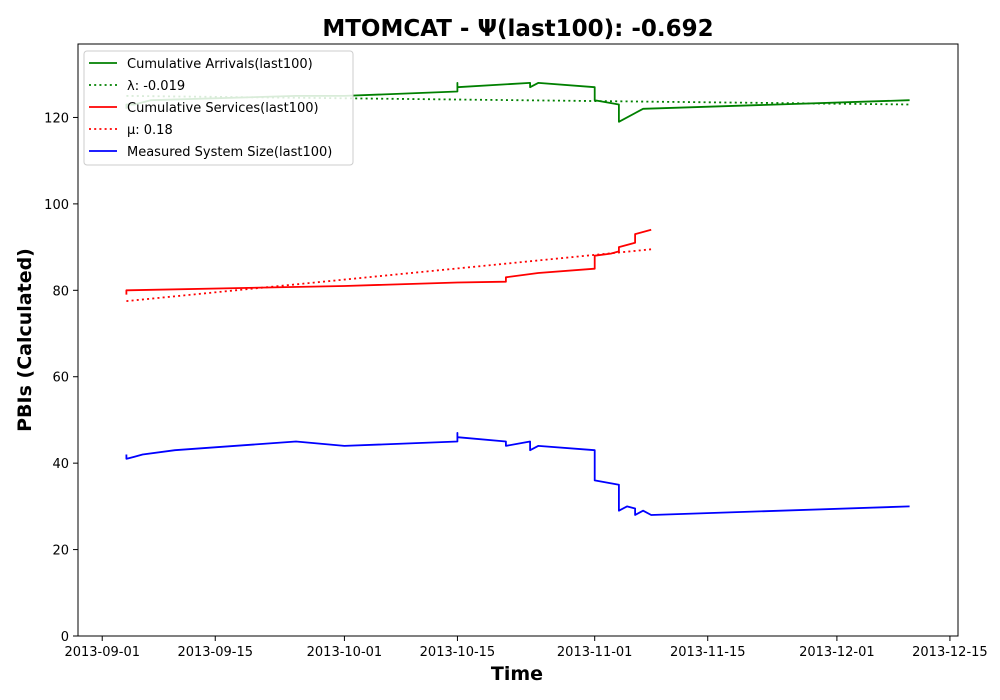 This screenshot has width=1000, height=700. Describe the element at coordinates (60, 464) in the screenshot. I see `y-tick-label-2: 40` at that location.